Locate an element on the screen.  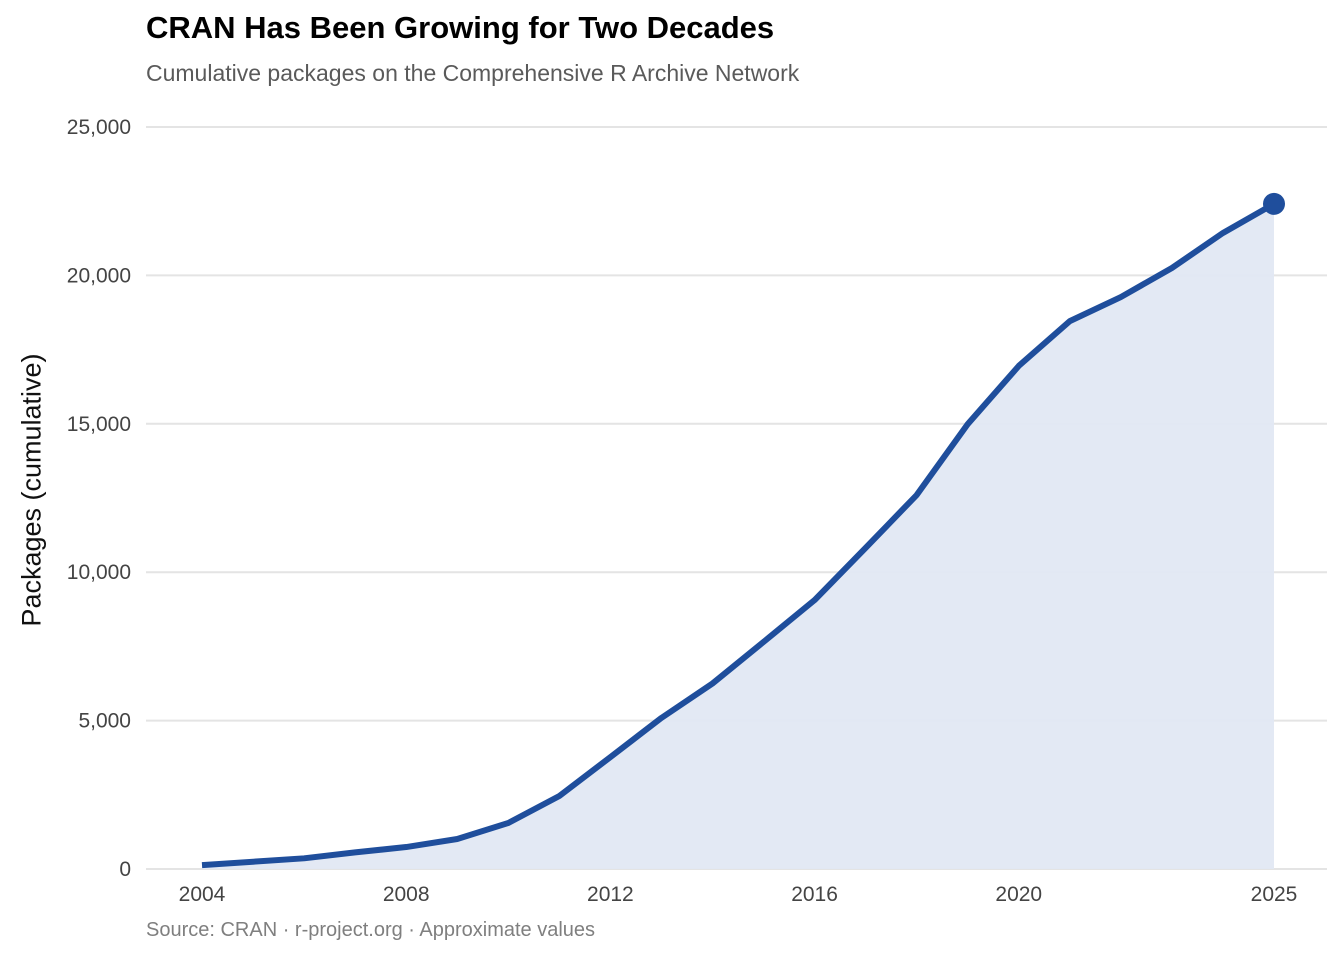
x-tick-label: 2012 is located at coordinates (610, 894).